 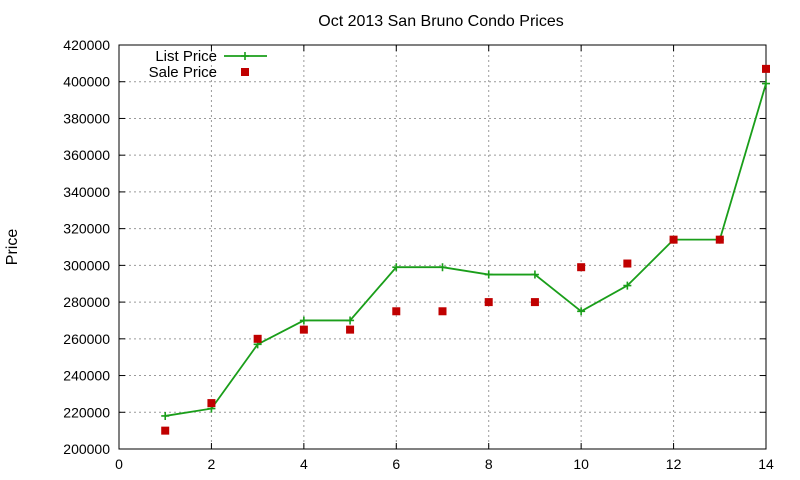 I want to click on x-tick-label: 12, so click(x=674, y=464).